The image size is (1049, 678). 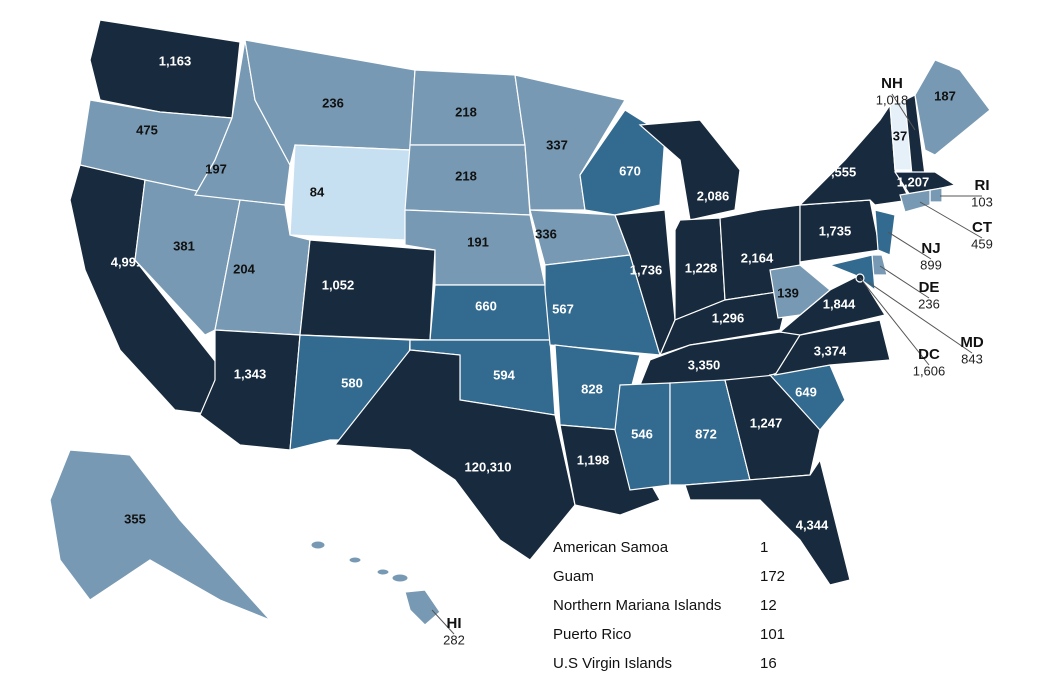 I want to click on value-label: 872, so click(x=706, y=433).